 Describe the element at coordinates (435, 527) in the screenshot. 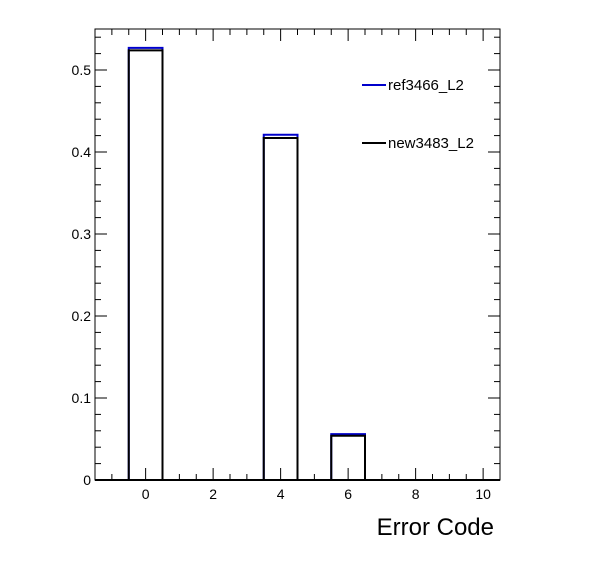

I see `x-axis-label: Error Code` at that location.